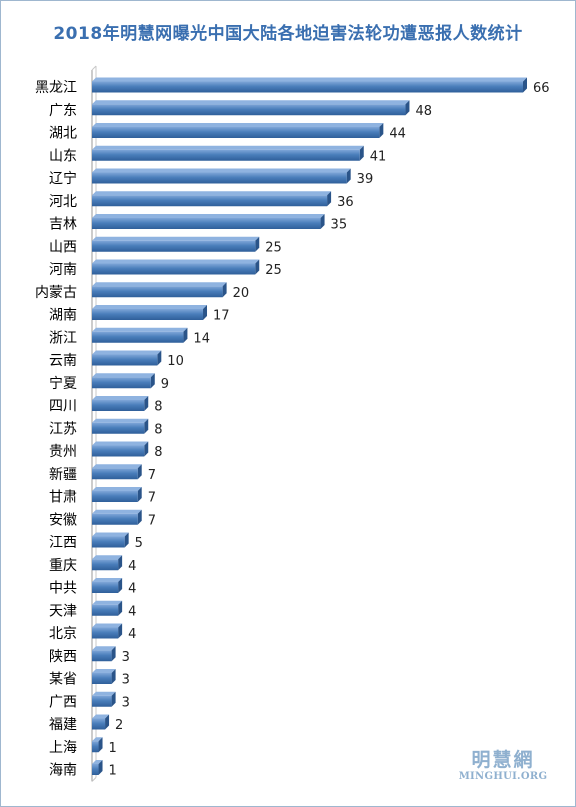 Image resolution: width=576 pixels, height=807 pixels. I want to click on chart-title: 2018年明慧网曝光中国大陆各地迫害法轮功遭恶报人数统计, so click(288, 34).